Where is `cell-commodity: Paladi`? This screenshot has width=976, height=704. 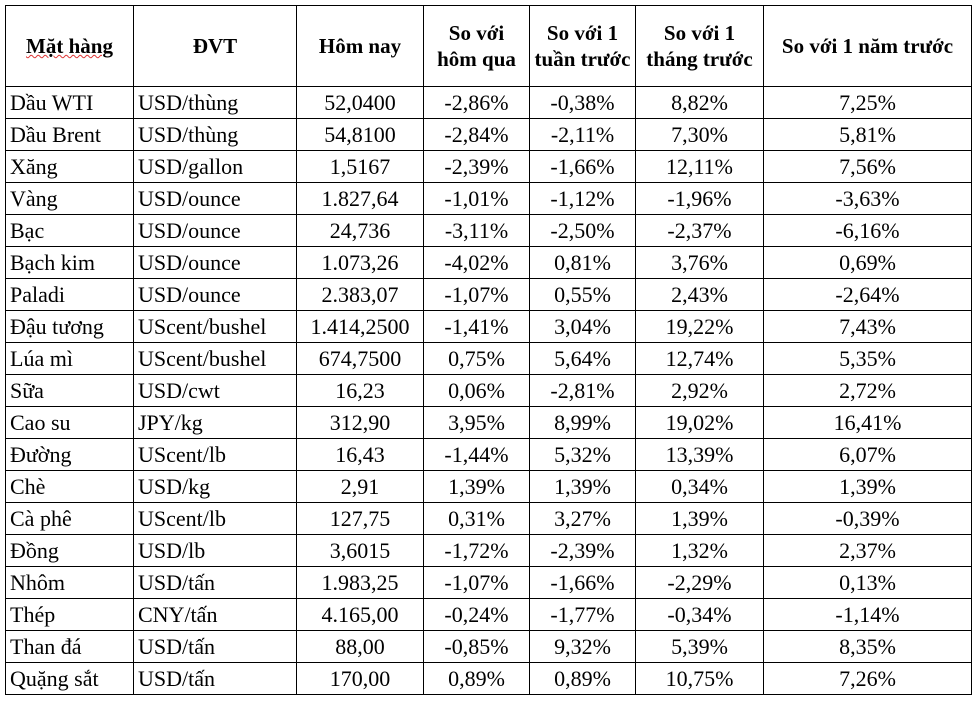 cell-commodity: Paladi is located at coordinates (69, 294).